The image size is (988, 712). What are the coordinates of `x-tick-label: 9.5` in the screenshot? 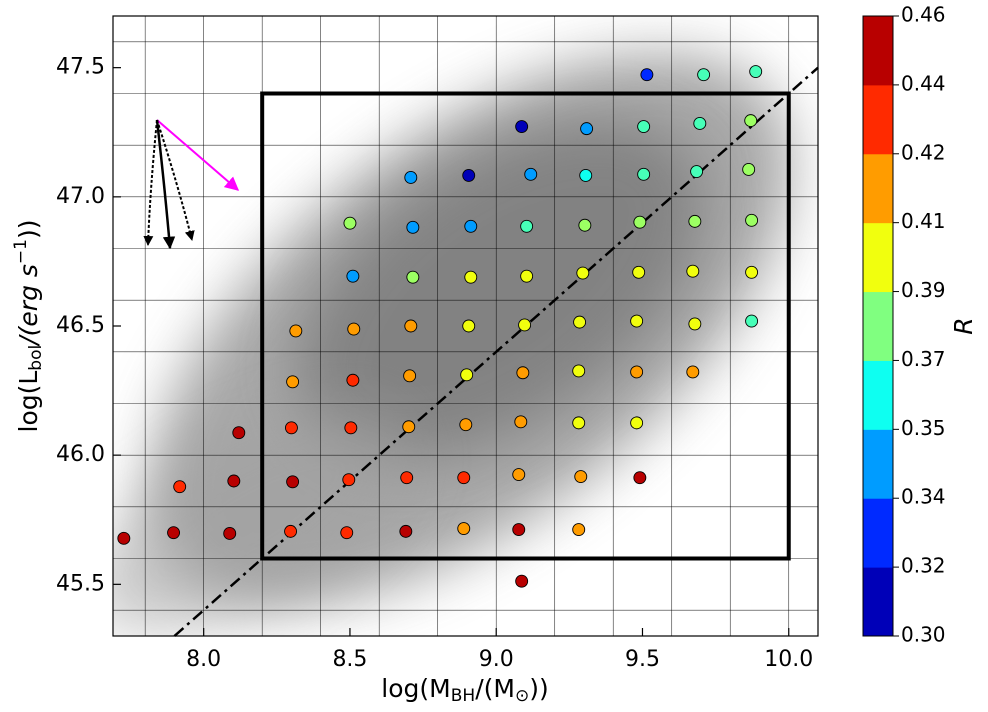 It's located at (642, 659).